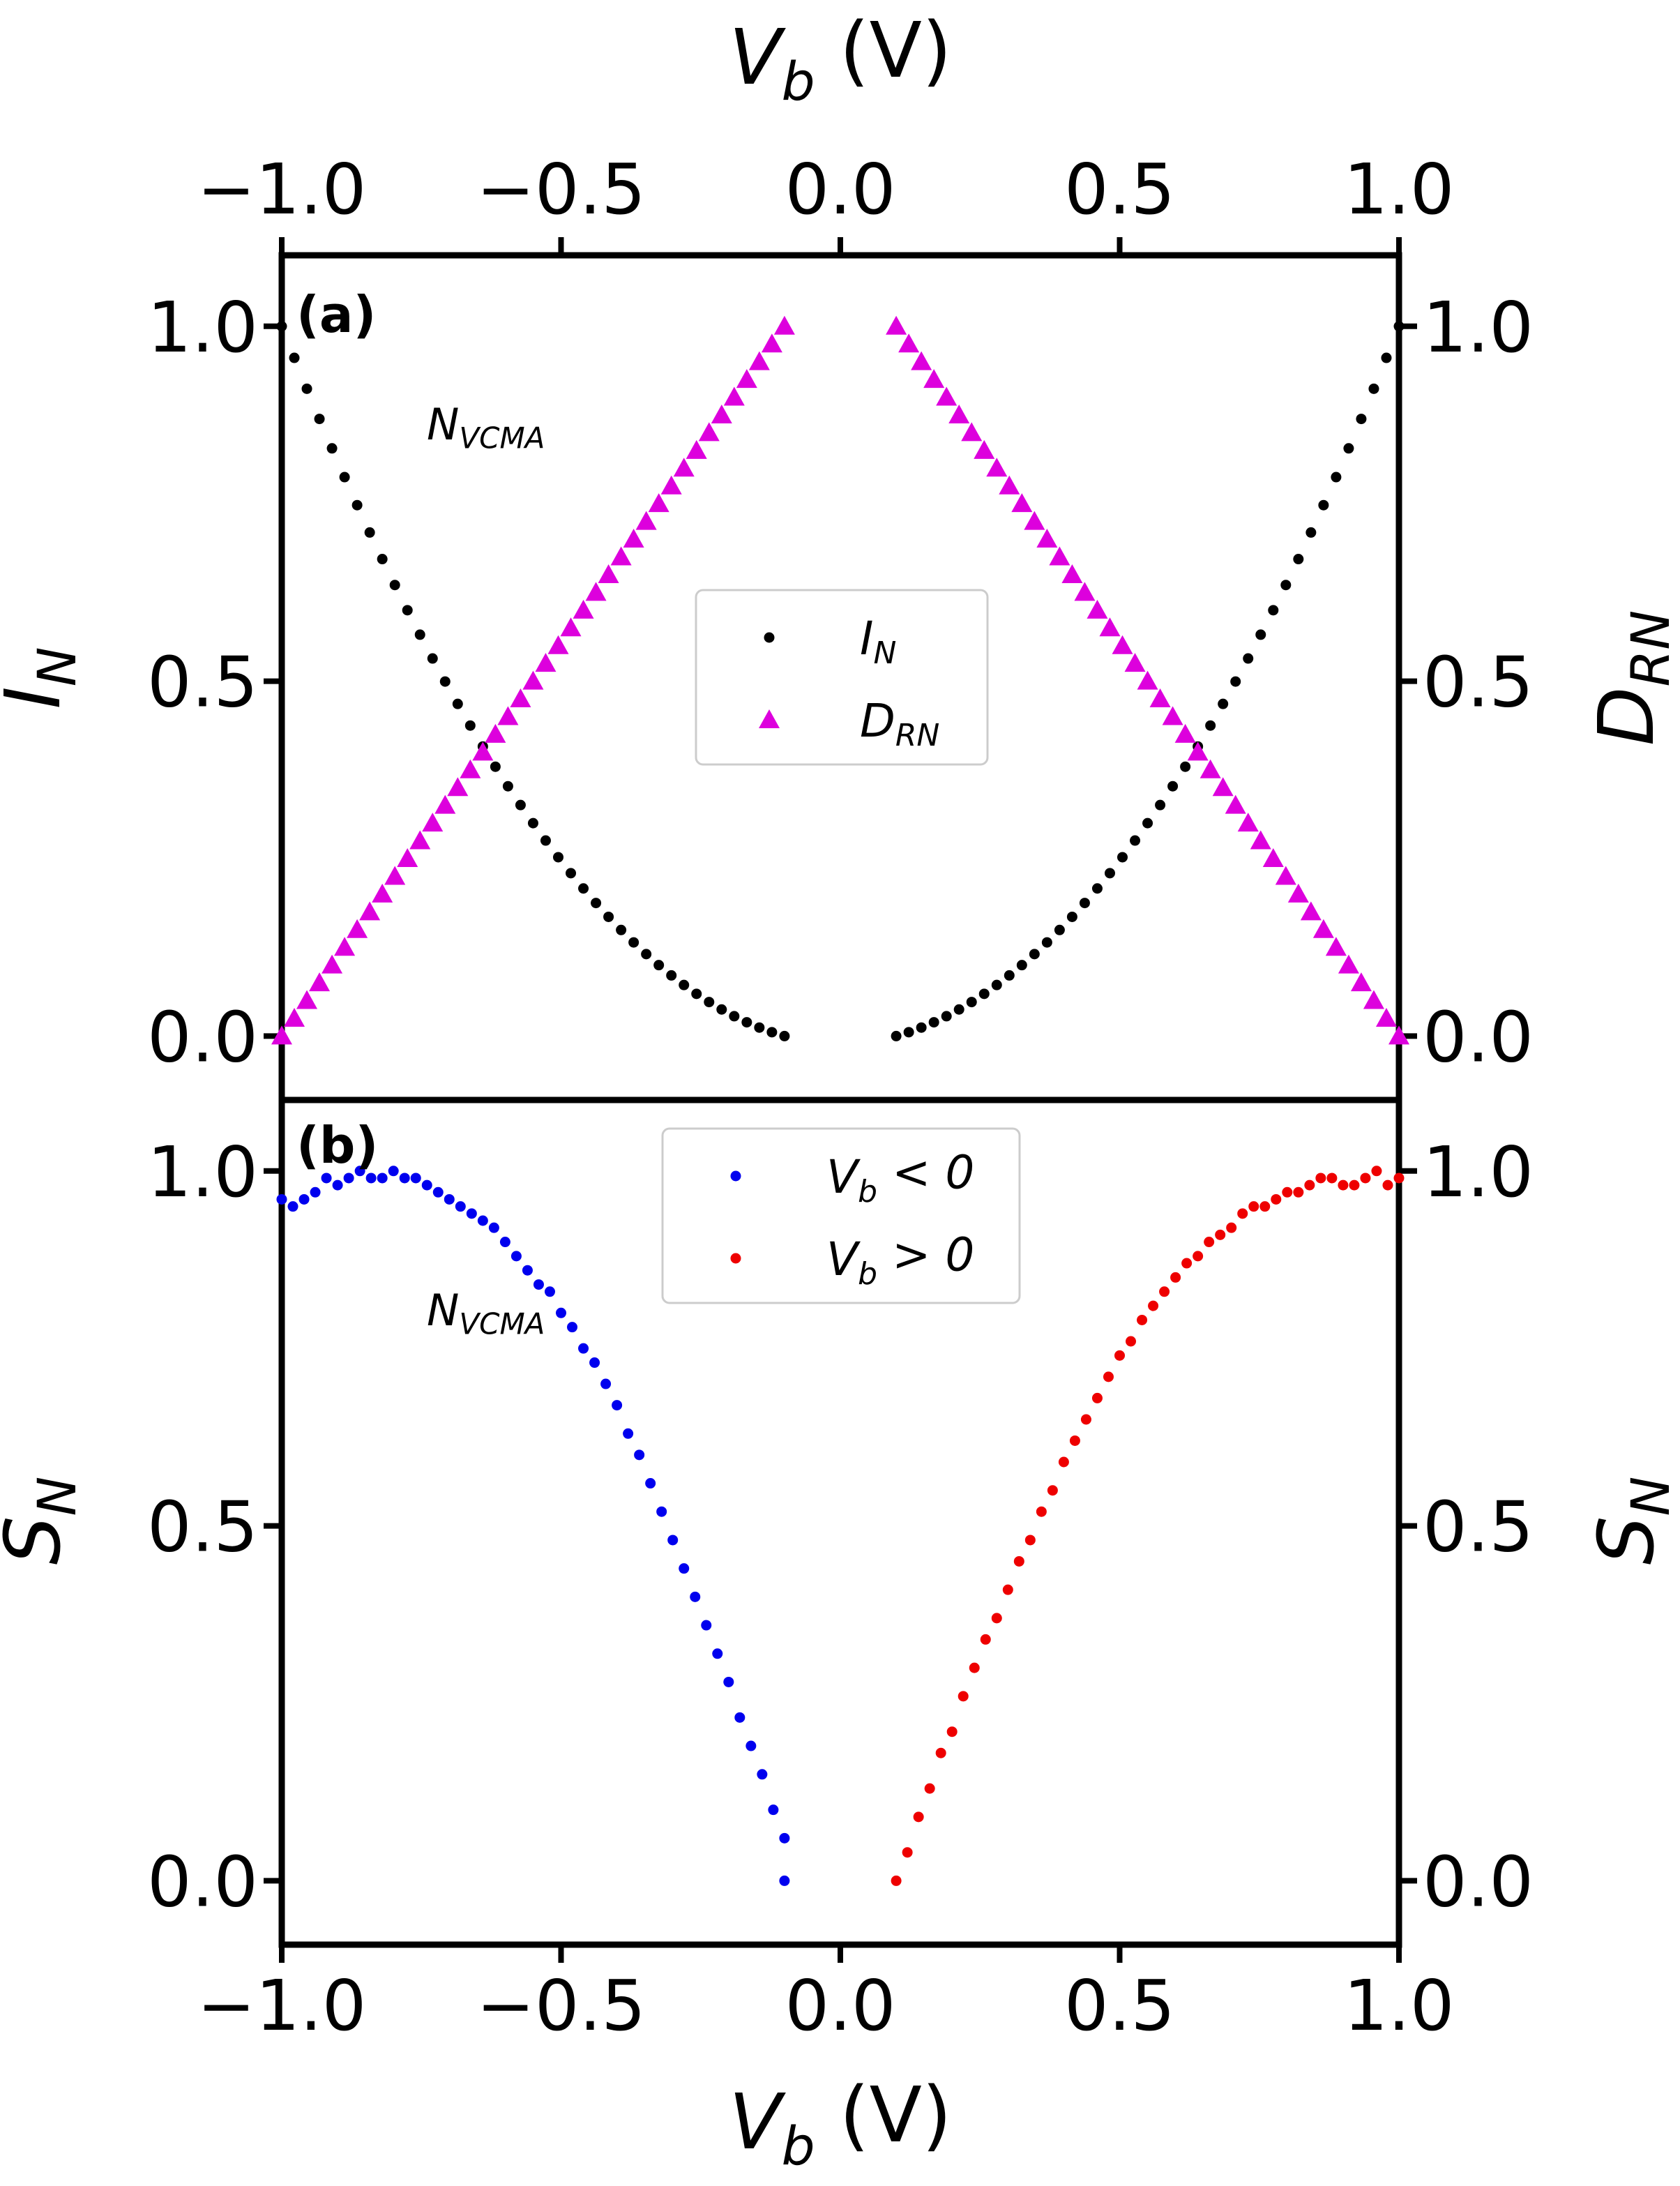 The width and height of the screenshot is (1680, 2186). Describe the element at coordinates (840, 2123) in the screenshot. I see `bottom-xlabel: Vb (V)` at that location.